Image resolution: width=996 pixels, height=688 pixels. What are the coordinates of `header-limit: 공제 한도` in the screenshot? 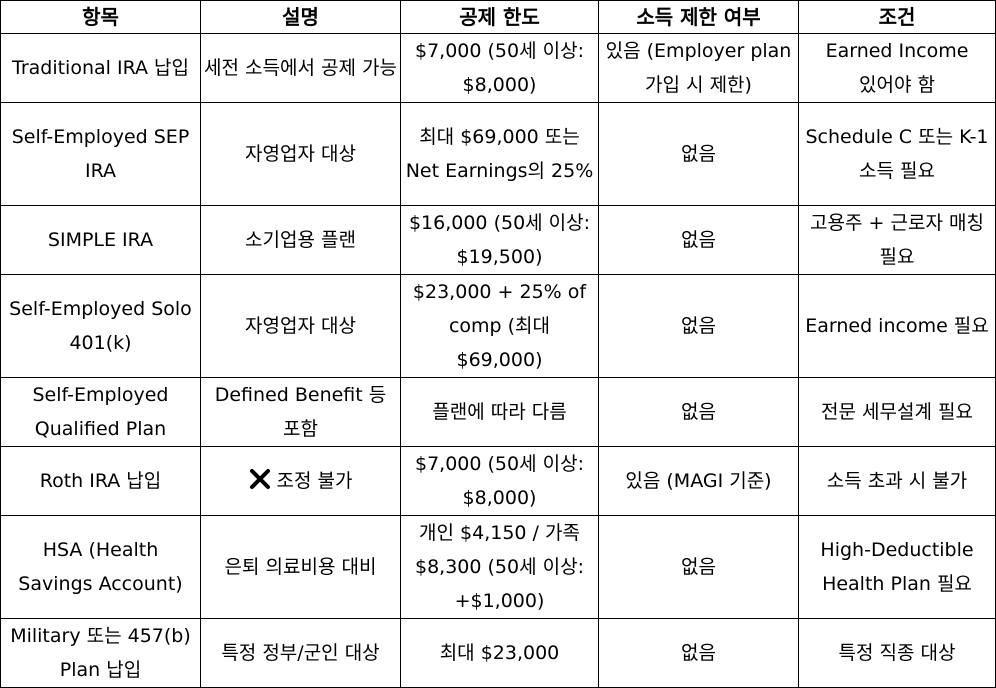 It's located at (499, 17).